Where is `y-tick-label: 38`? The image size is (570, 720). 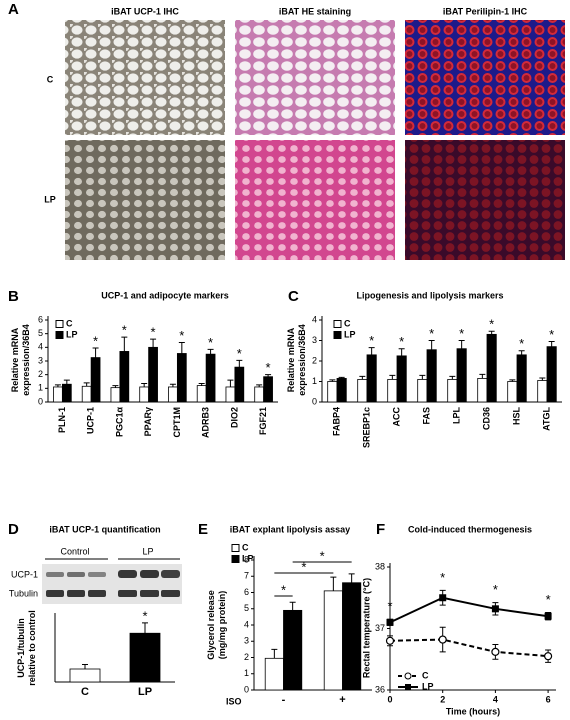
y-tick-label: 38 is located at coordinates (380, 566).